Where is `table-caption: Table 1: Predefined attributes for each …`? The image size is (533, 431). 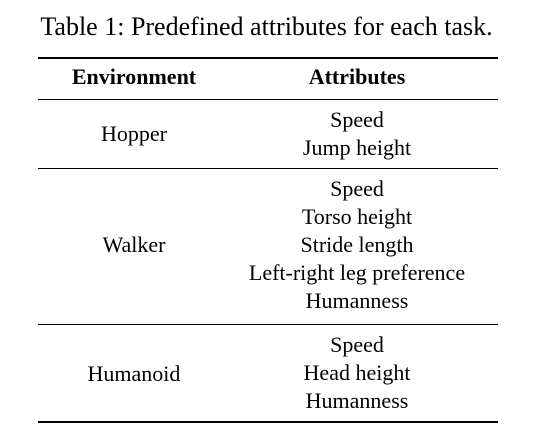
table-caption: Table 1: Predefined attributes for each … is located at coordinates (266, 26).